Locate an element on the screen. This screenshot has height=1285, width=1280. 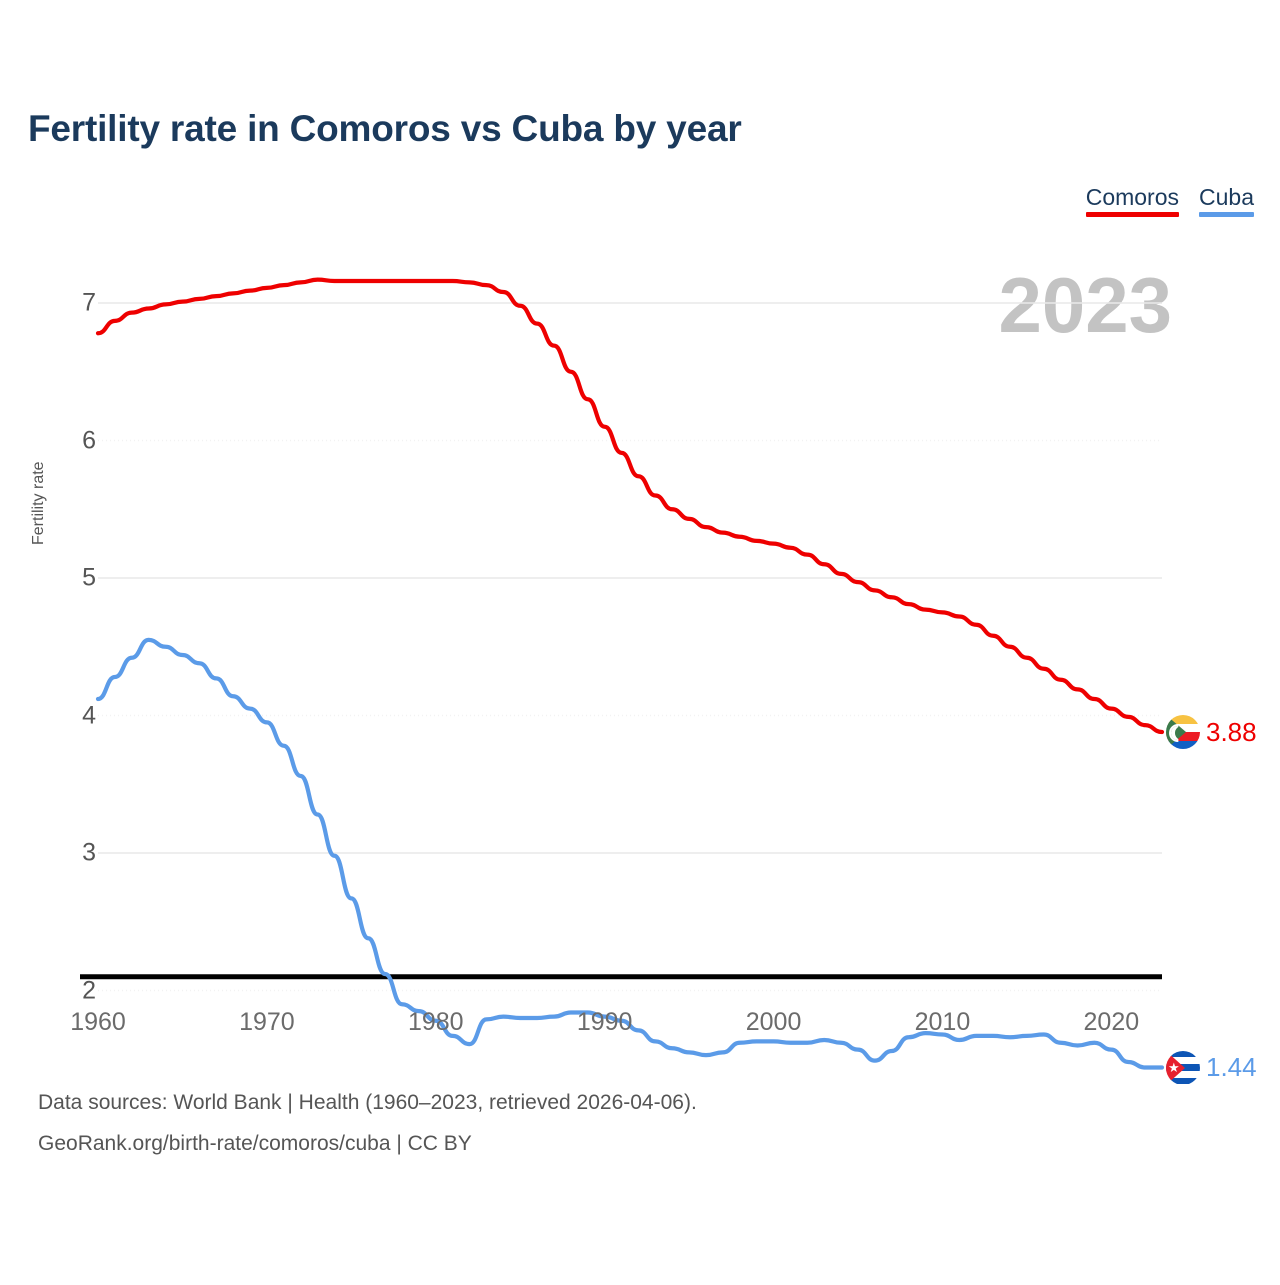
y-tick-label-3: 3 is located at coordinates (89, 852).